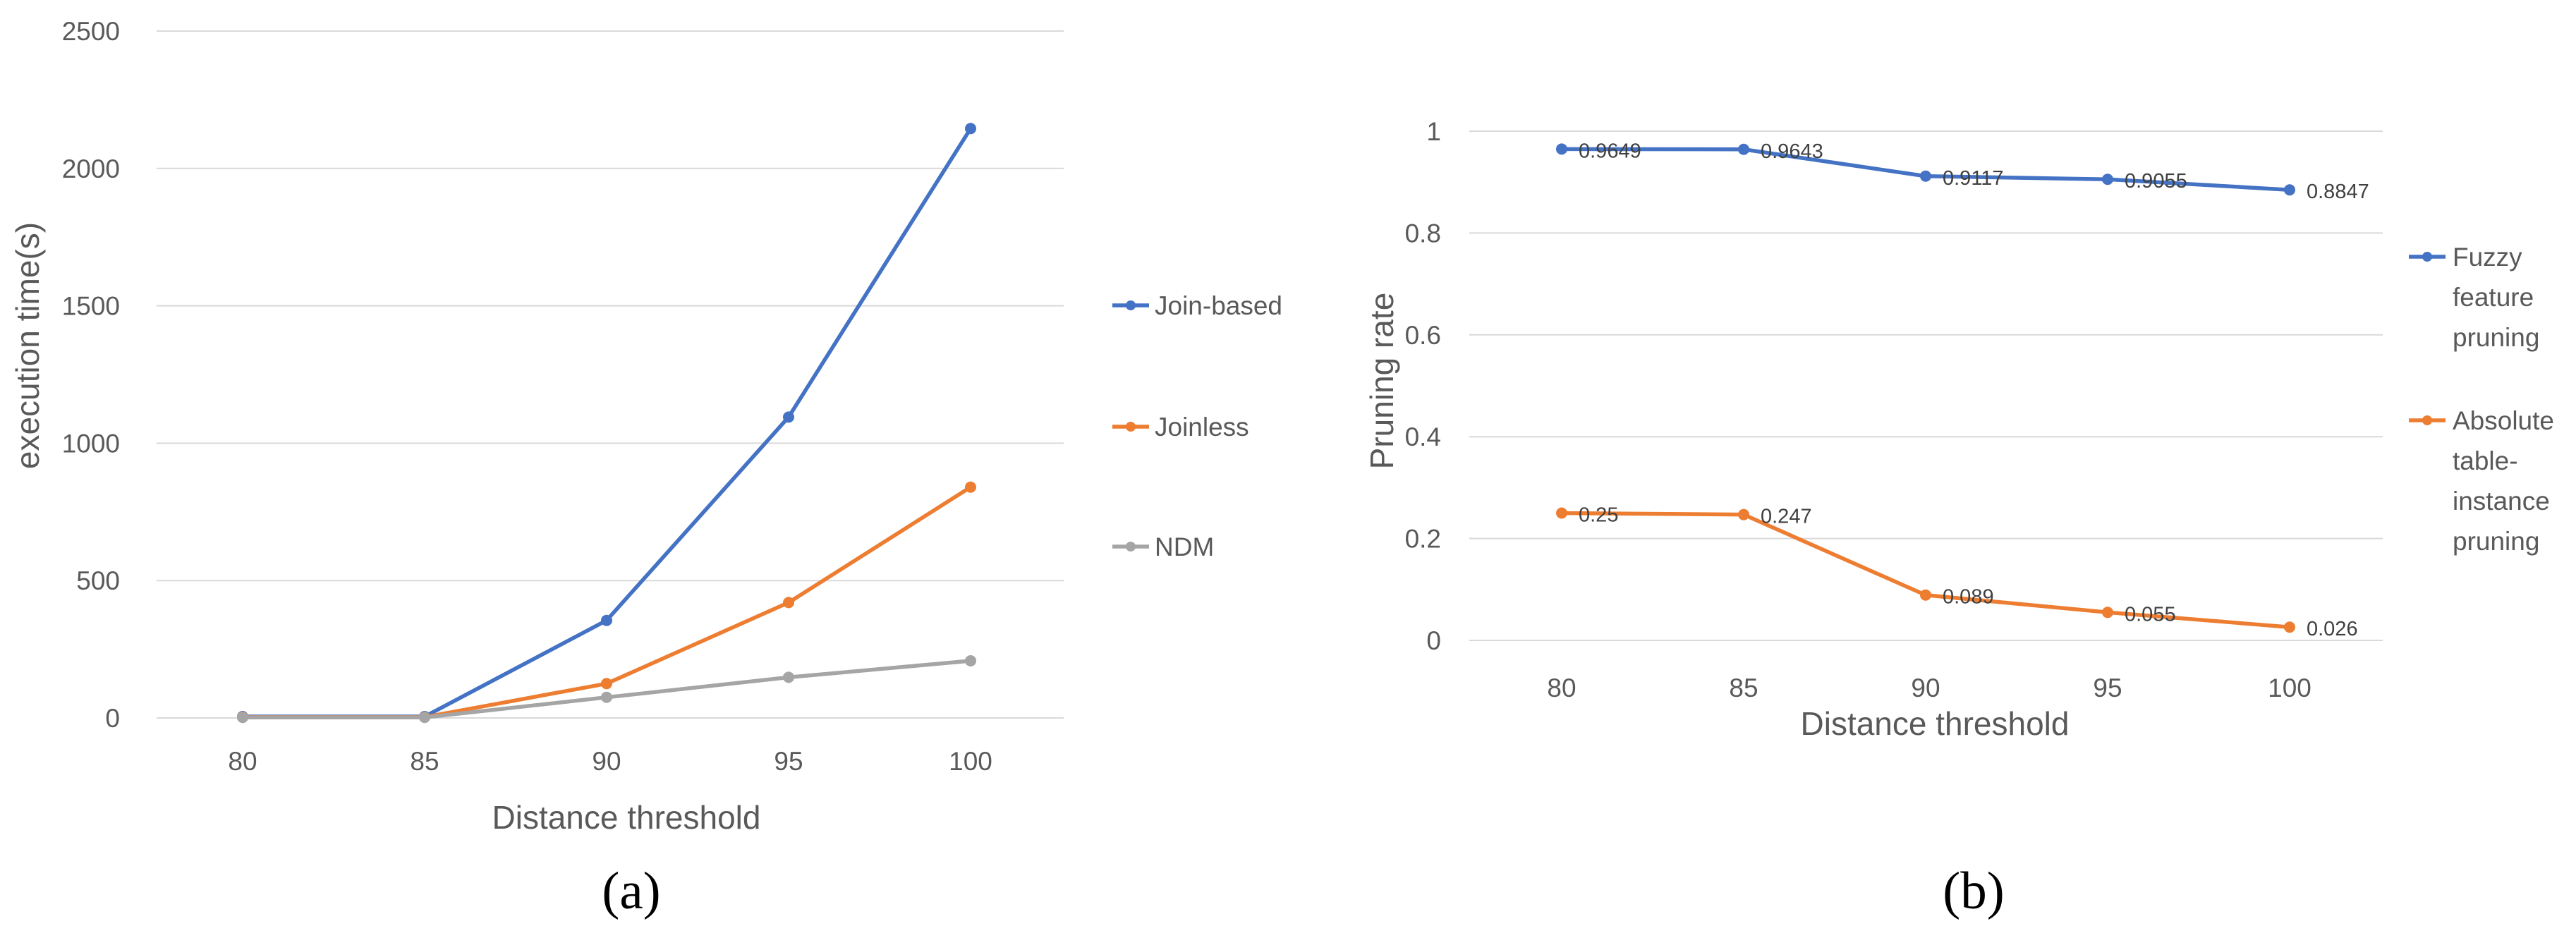  What do you see at coordinates (2332, 629) in the screenshot?
I see `data-label: 0.026` at bounding box center [2332, 629].